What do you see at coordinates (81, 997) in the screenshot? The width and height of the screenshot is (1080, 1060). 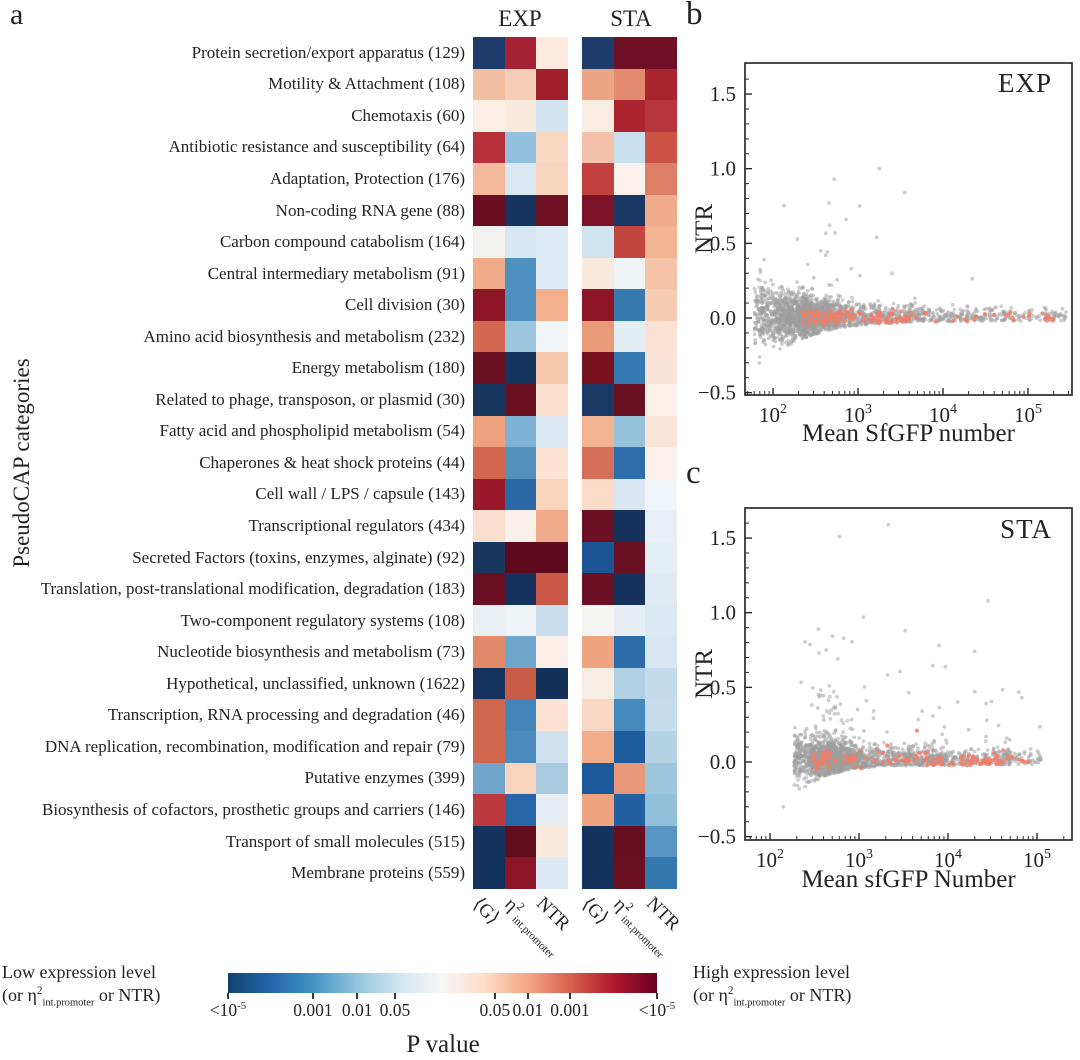 I see `colorbar-low-label-line2: (or η2int.promoter or NTR)` at bounding box center [81, 997].